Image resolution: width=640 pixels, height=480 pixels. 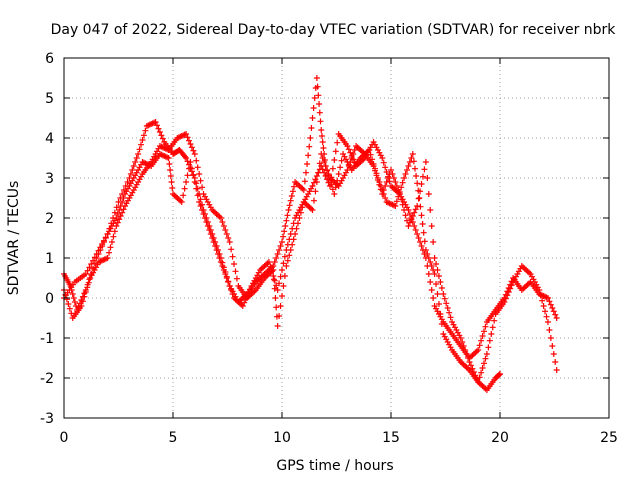 What do you see at coordinates (173, 438) in the screenshot?
I see `x-tick-label: 5` at bounding box center [173, 438].